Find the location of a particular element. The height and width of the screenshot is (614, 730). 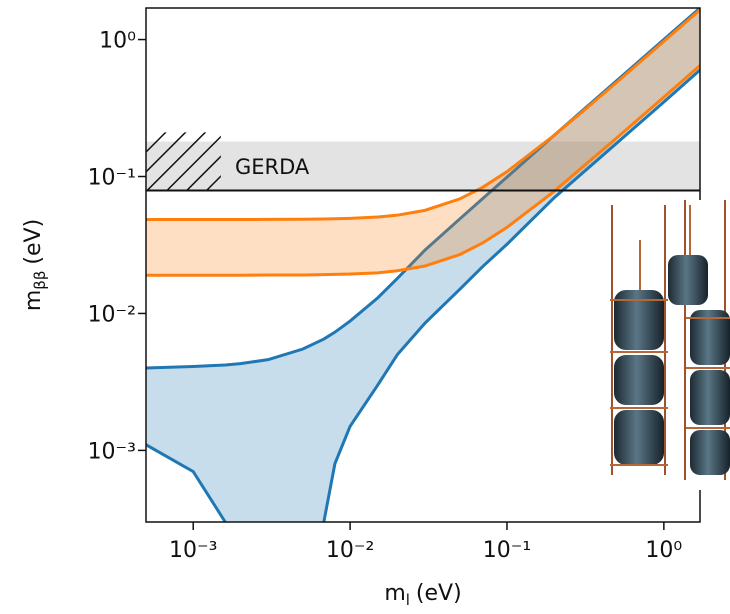

hatch-region is located at coordinates (183, 161).